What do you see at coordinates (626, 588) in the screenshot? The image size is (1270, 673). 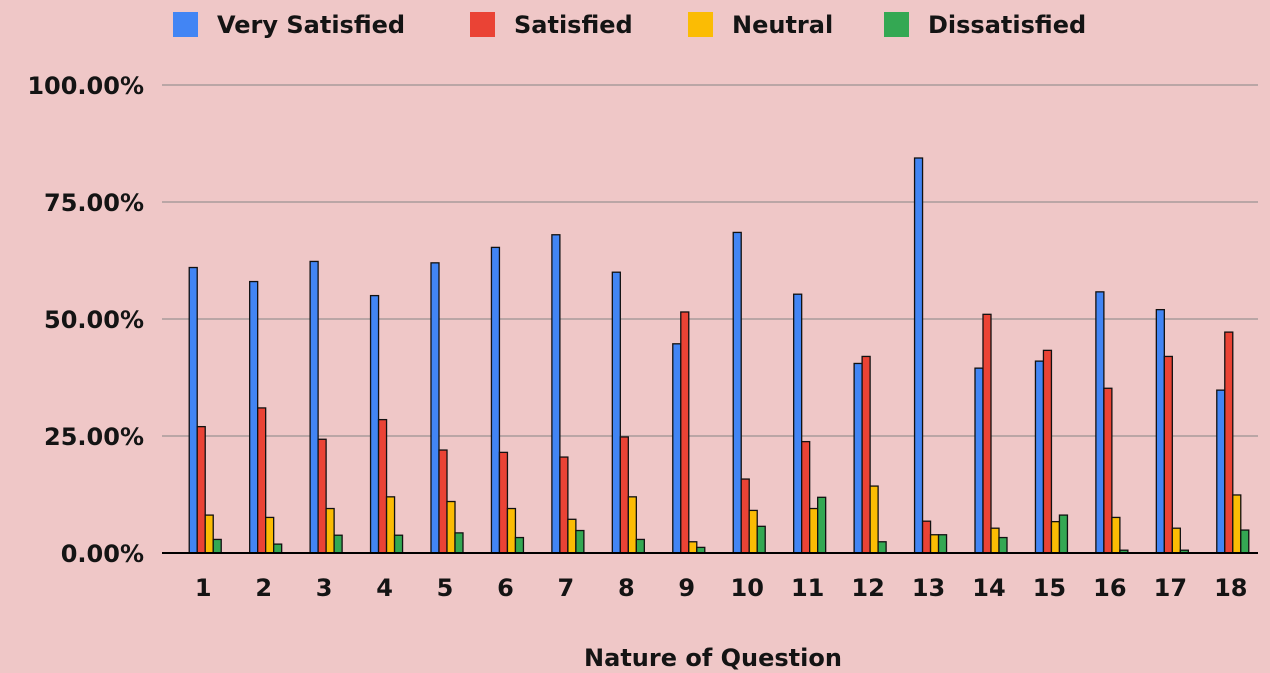 I see `x-category-label: 8` at bounding box center [626, 588].